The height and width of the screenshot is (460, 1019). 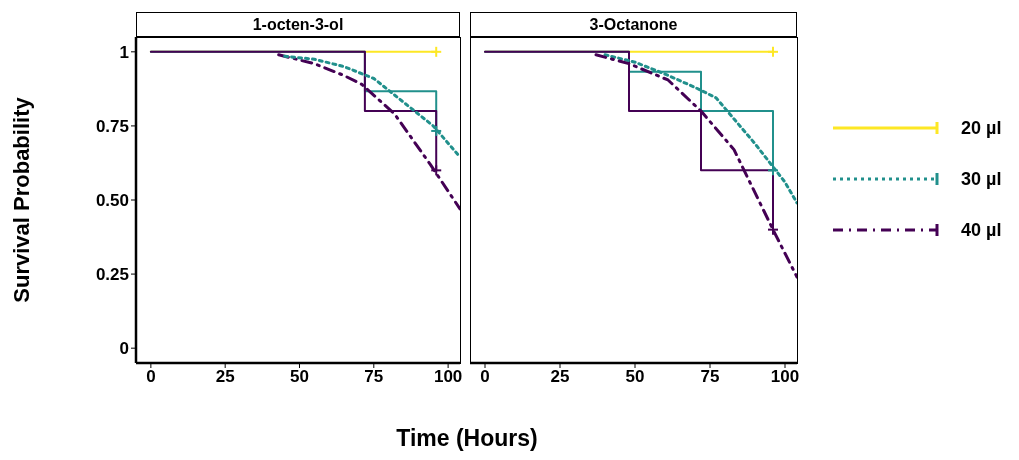 I want to click on y-tick-label: 1, so click(x=124, y=52).